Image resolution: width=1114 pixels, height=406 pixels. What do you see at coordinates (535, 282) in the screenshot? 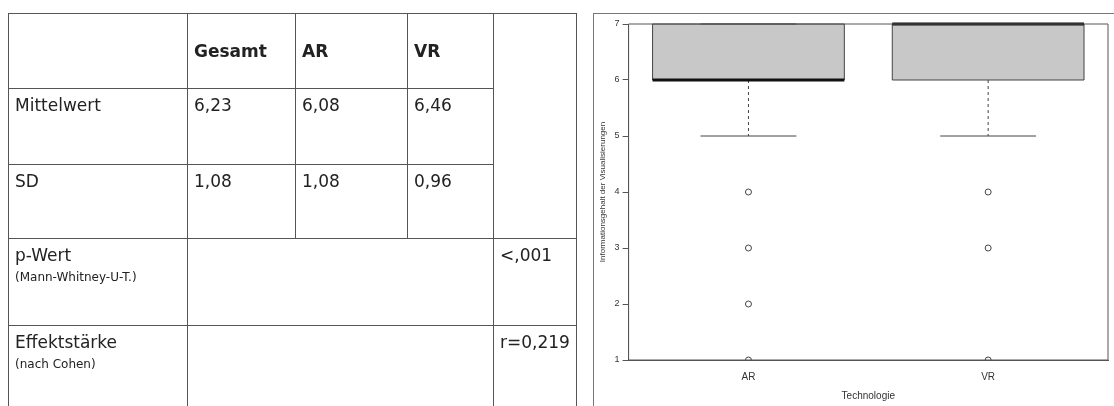
I see `text: <,001` at bounding box center [535, 282].